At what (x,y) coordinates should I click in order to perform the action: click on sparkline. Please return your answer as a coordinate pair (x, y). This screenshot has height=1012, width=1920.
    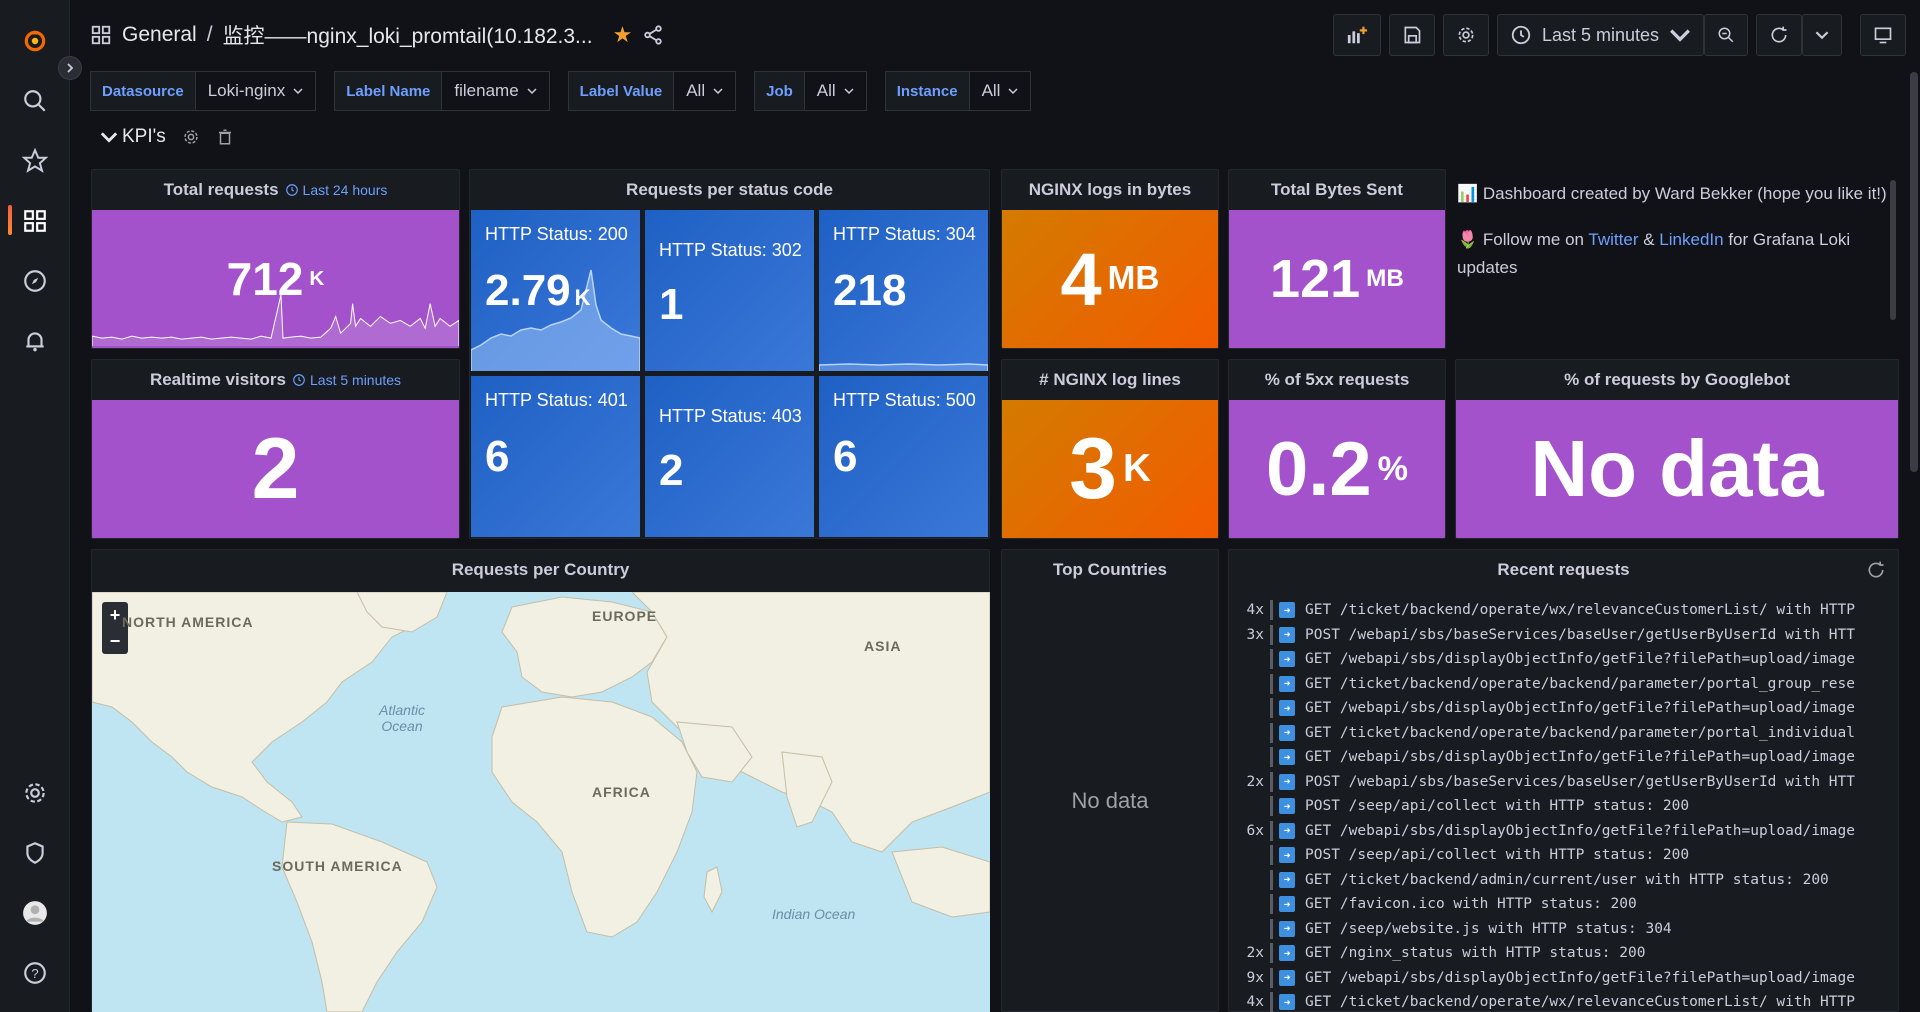
    Looking at the image, I should click on (555, 320).